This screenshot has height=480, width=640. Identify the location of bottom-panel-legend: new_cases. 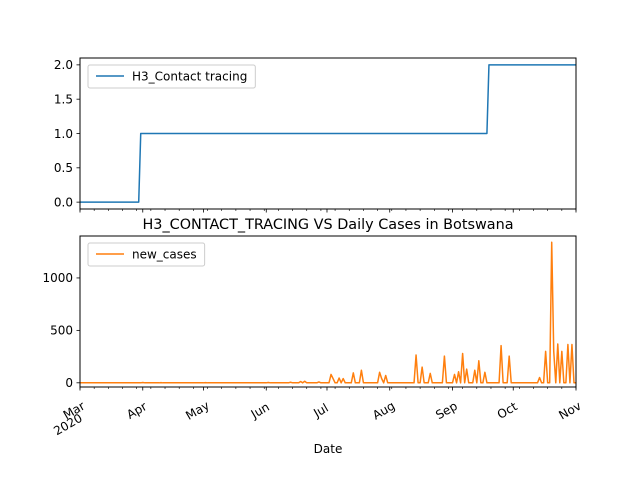
(146, 254).